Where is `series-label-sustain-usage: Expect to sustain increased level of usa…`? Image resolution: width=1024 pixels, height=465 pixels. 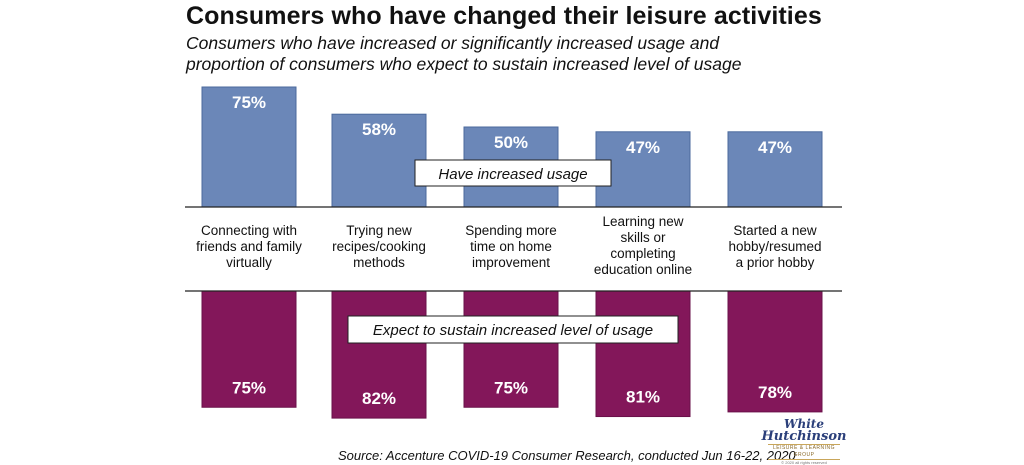
series-label-sustain-usage: Expect to sustain increased level of usa… is located at coordinates (513, 330).